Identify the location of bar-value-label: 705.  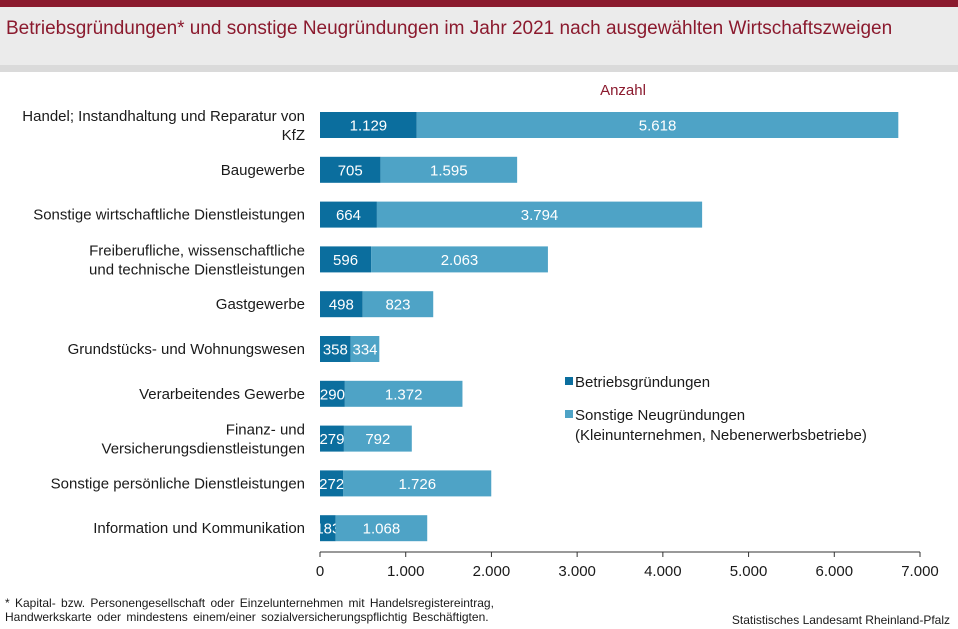
(350, 170).